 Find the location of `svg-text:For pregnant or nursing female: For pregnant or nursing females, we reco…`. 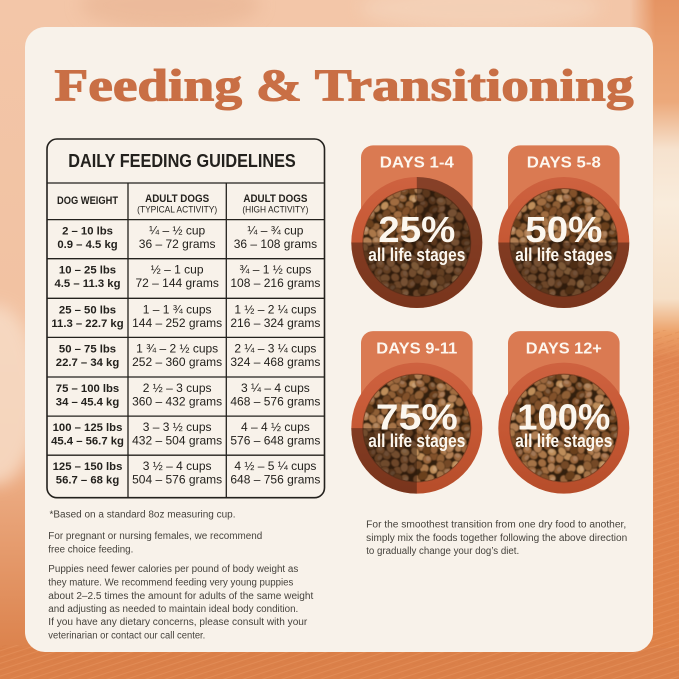

svg-text:For pregnant or nursing female: For pregnant or nursing females, we reco… is located at coordinates (155, 536).